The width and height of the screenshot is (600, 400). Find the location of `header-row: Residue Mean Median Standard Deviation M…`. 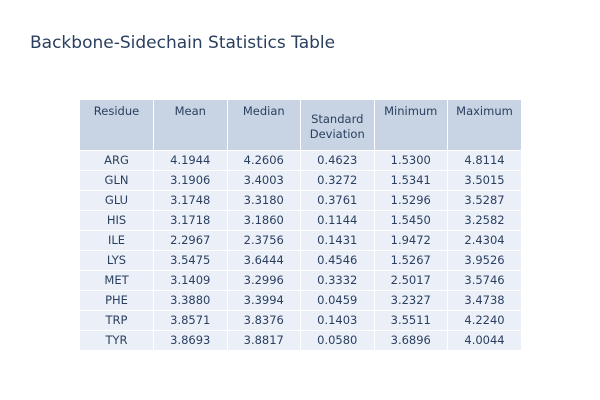

header-row: Residue Mean Median Standard Deviation M… is located at coordinates (300, 125).